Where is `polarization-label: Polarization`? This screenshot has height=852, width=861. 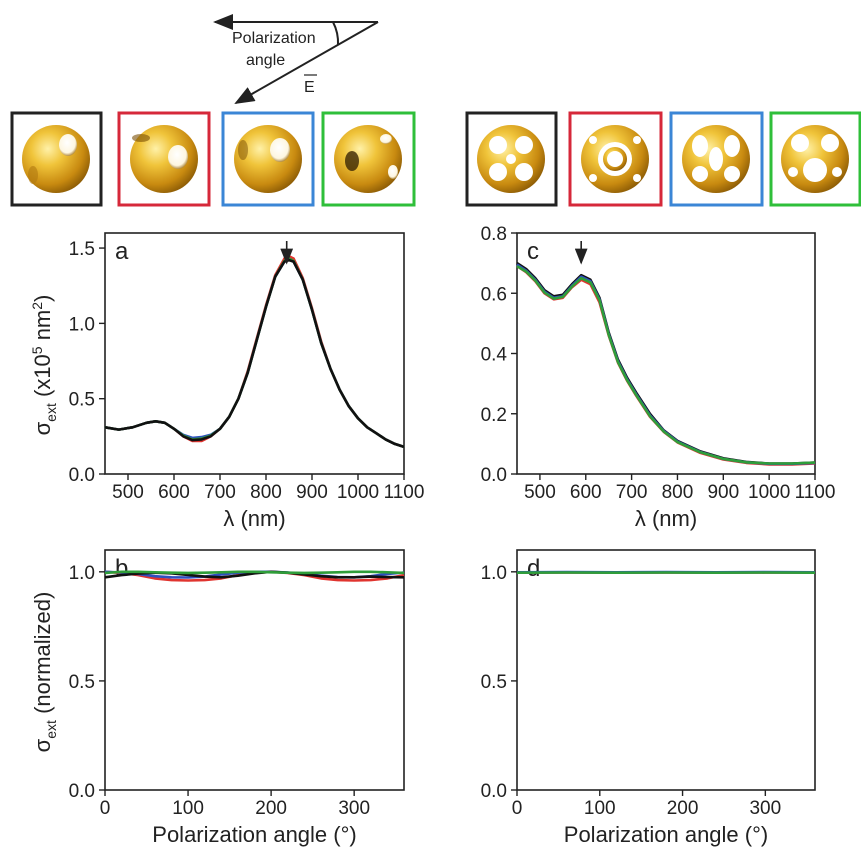 polarization-label: Polarization is located at coordinates (274, 38).